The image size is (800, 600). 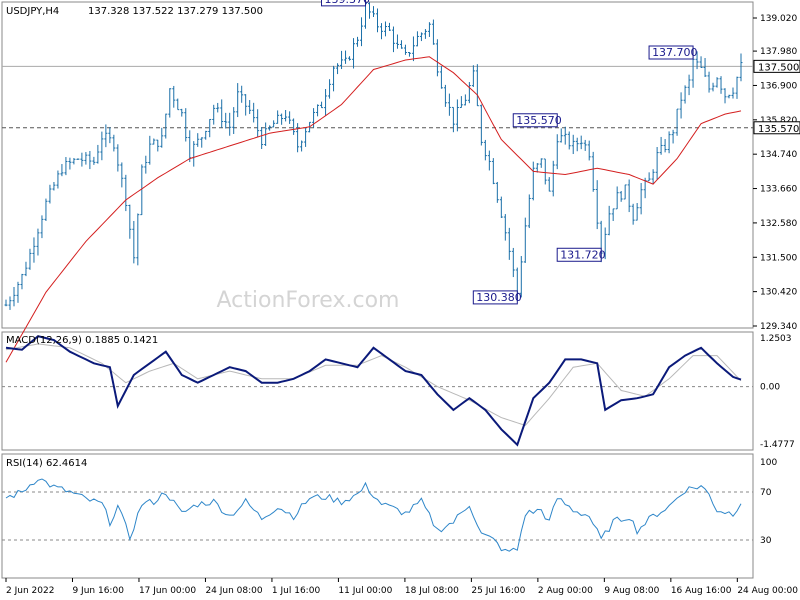 What do you see at coordinates (778, 293) in the screenshot?
I see `price-tick-label: 130.420` at bounding box center [778, 293].